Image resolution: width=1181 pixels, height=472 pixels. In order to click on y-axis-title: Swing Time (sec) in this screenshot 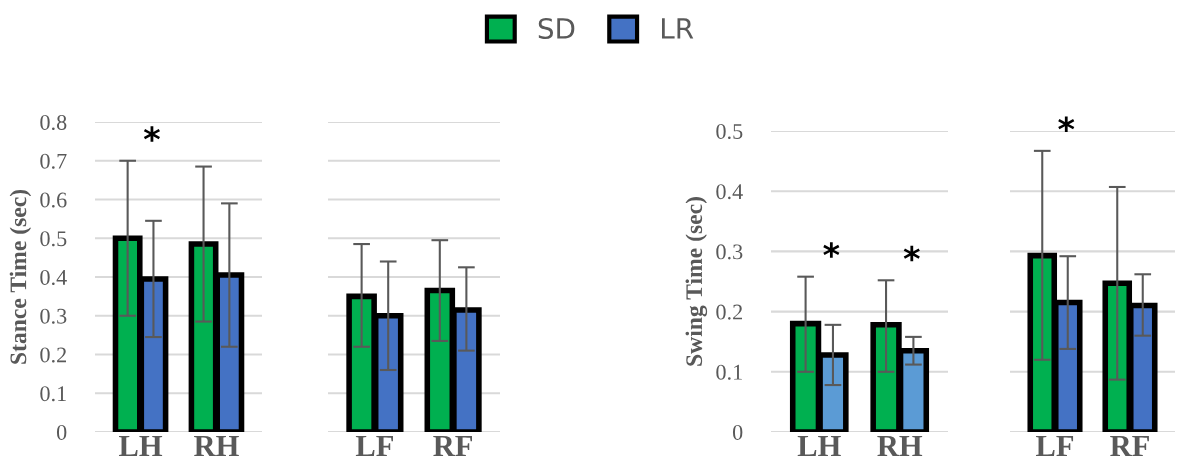, I will do `click(696, 281)`.